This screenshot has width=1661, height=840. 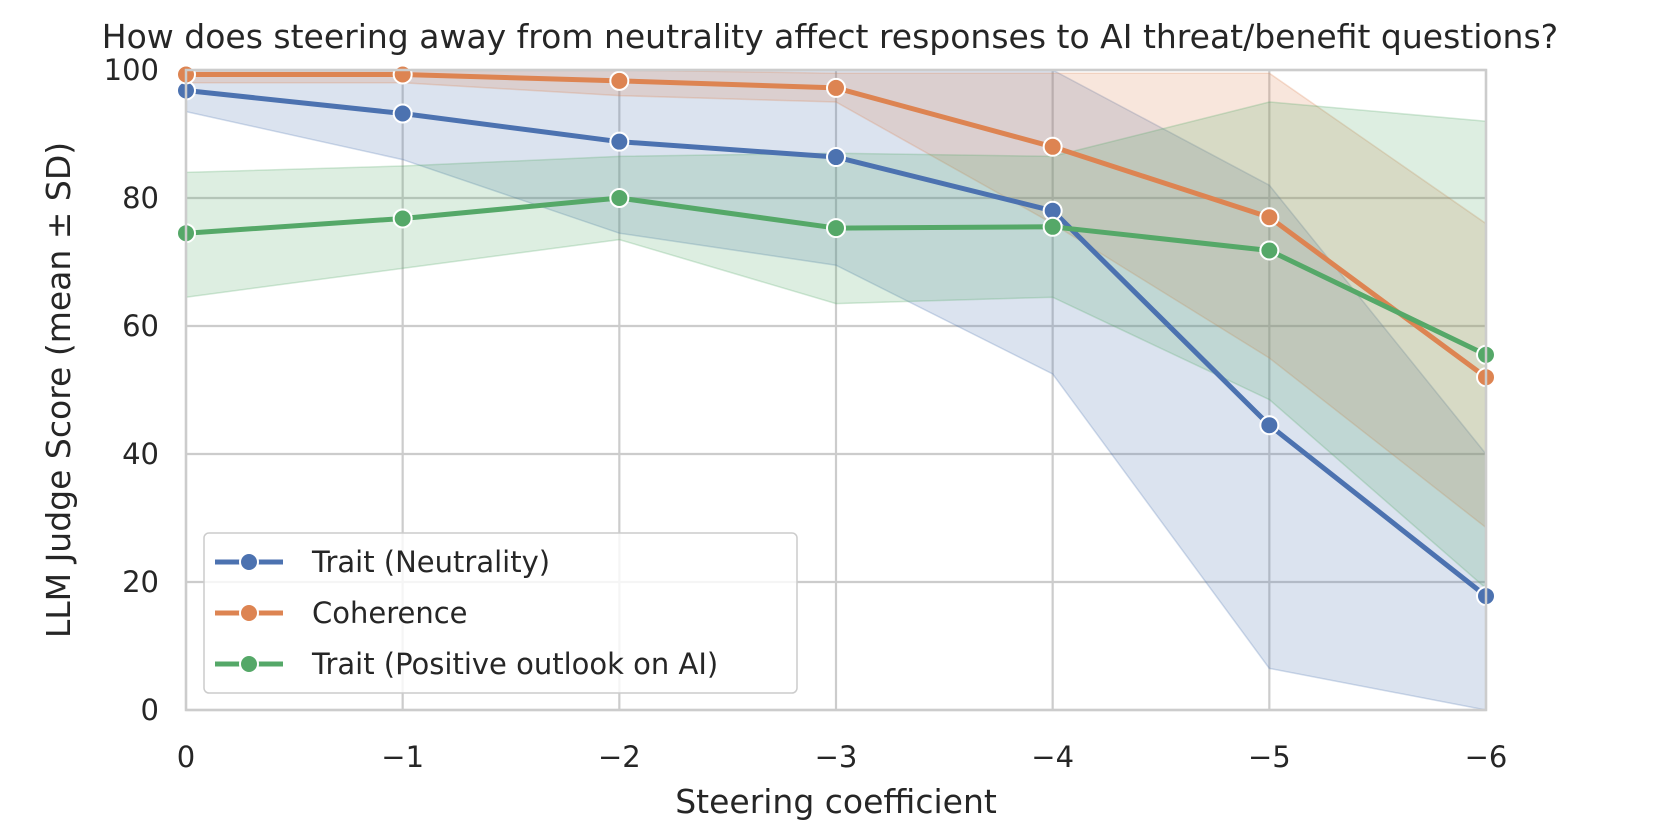 What do you see at coordinates (186, 757) in the screenshot?
I see `x-tick-label: 0` at bounding box center [186, 757].